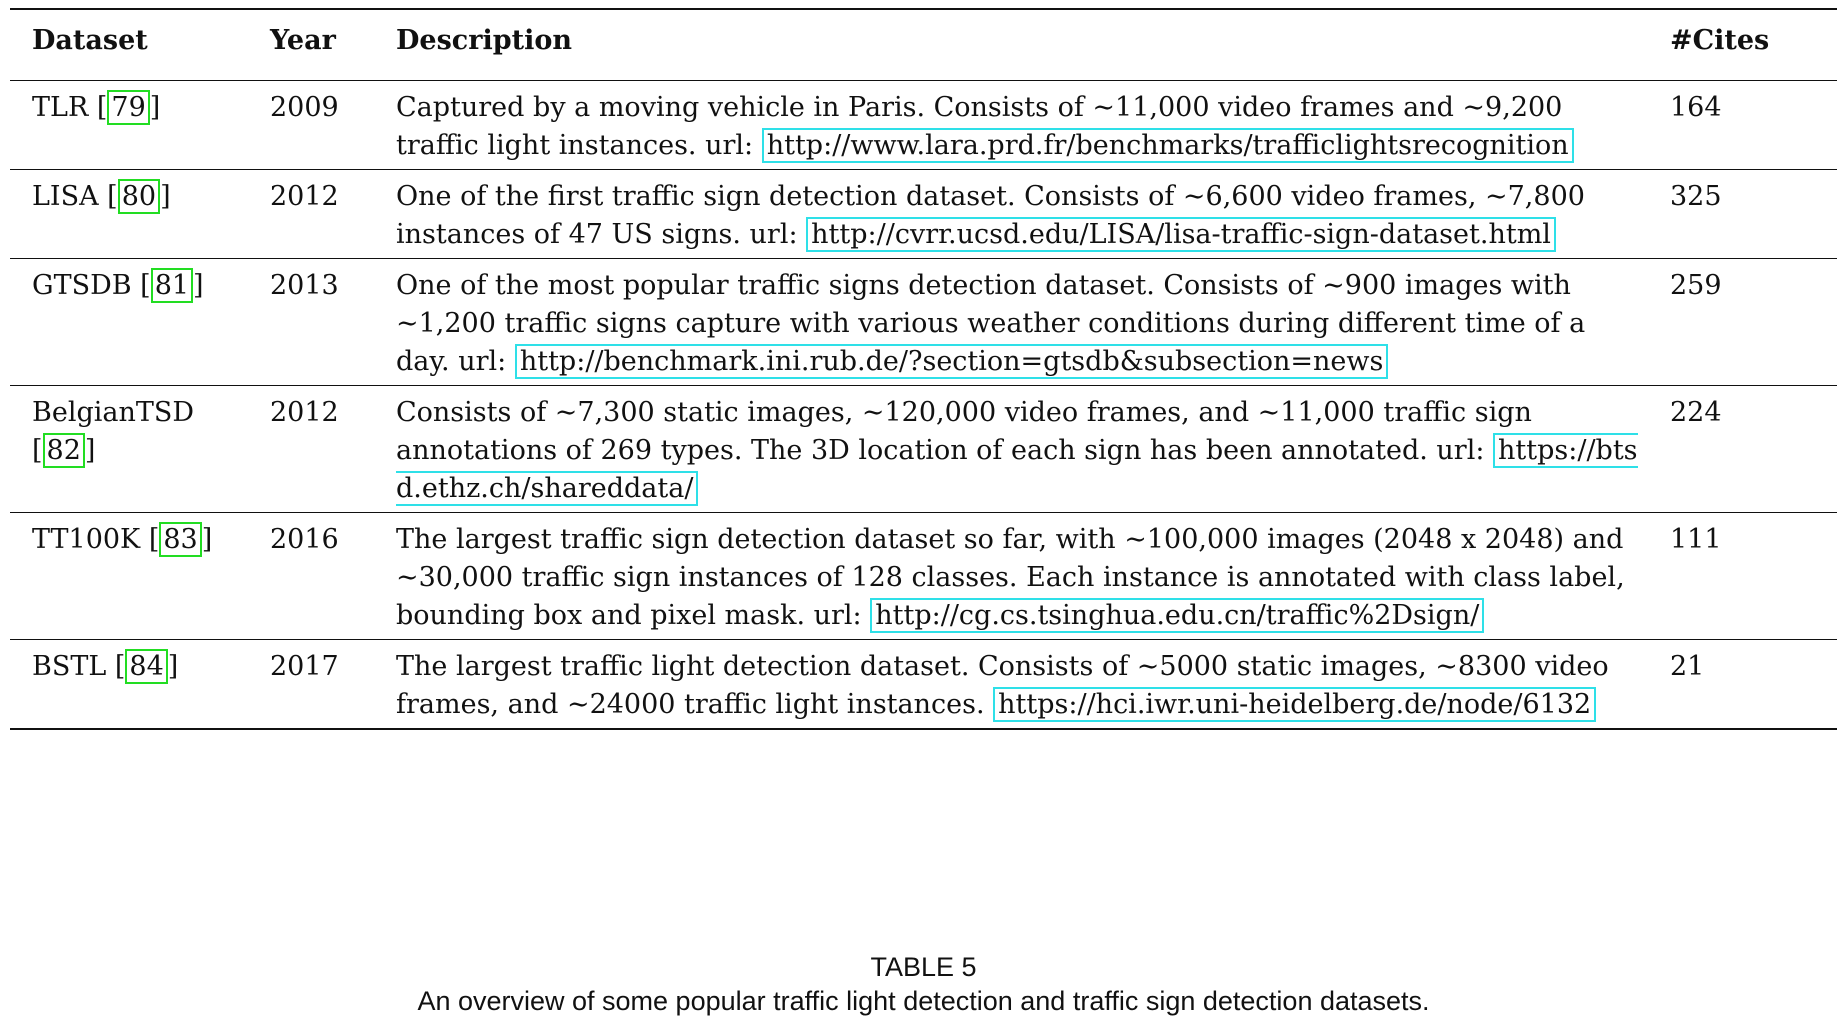 Image resolution: width=1847 pixels, height=1020 pixels. Describe the element at coordinates (304, 539) in the screenshot. I see `year-cell: 2016` at that location.